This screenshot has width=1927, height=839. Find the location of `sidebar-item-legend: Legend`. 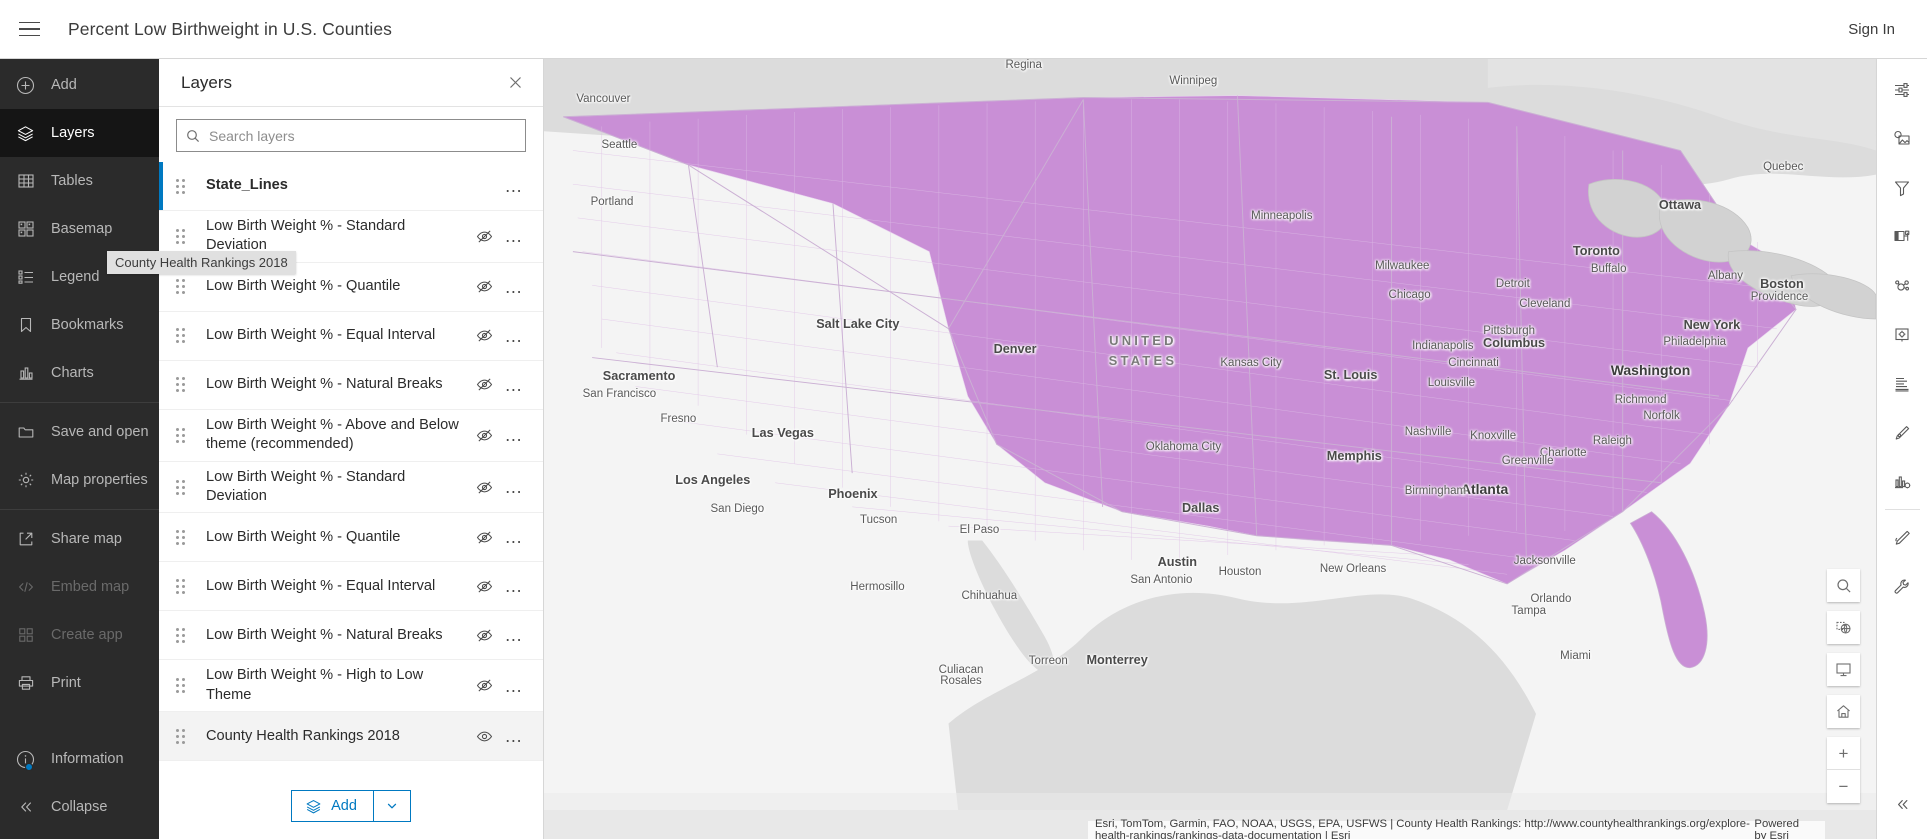

sidebar-item-legend: Legend is located at coordinates (79, 277).